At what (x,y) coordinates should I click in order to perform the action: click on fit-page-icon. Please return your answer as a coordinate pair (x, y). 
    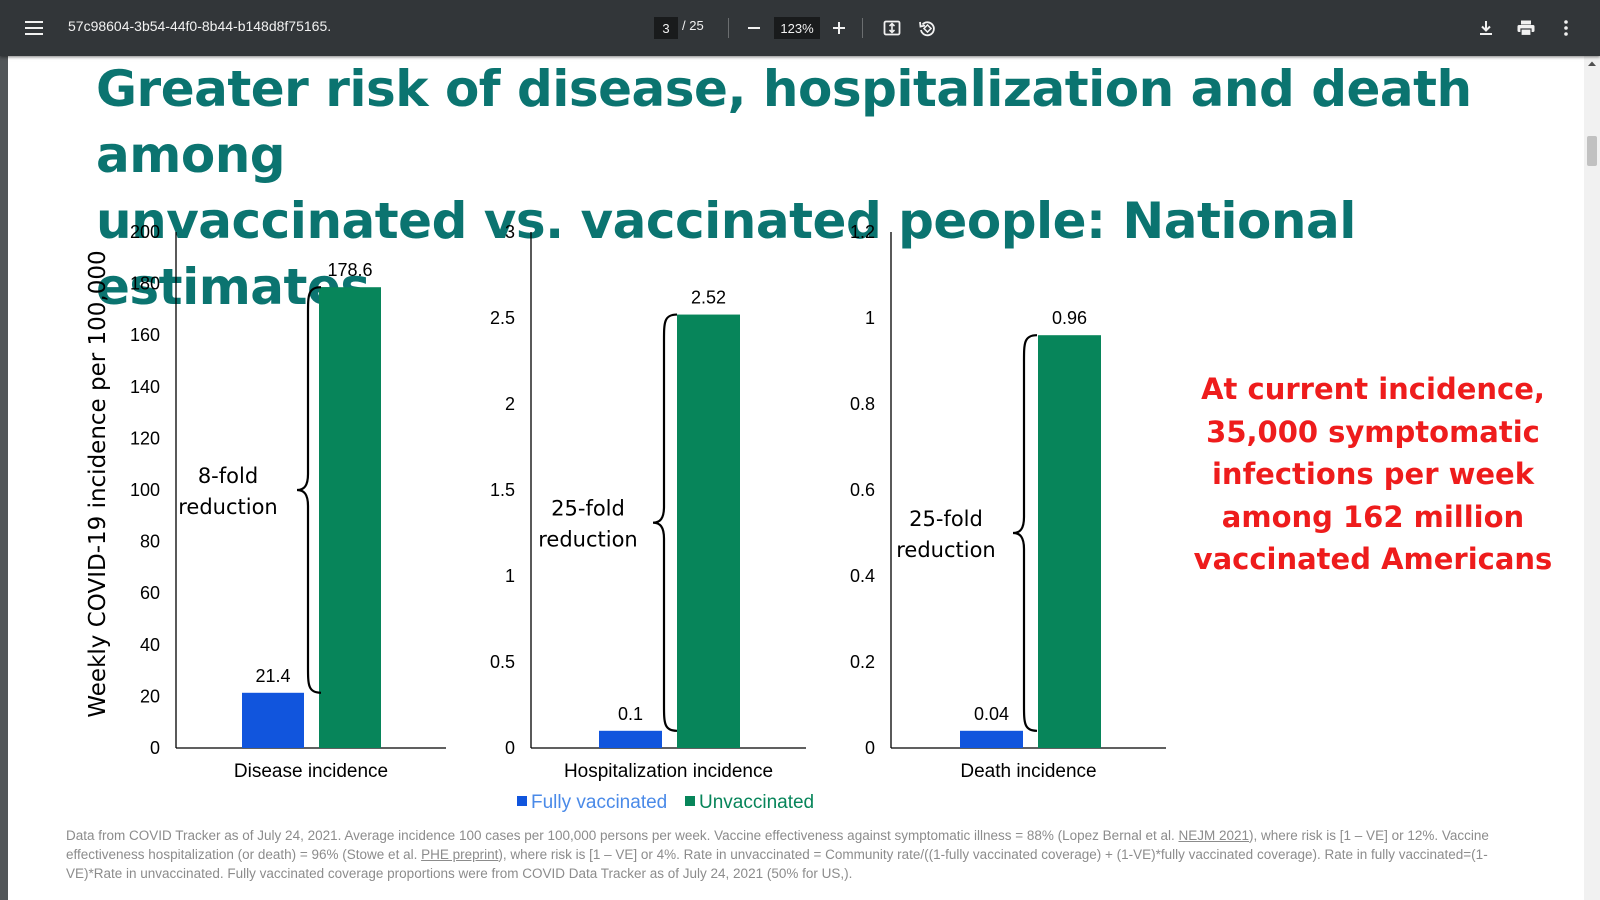
    Looking at the image, I should click on (892, 28).